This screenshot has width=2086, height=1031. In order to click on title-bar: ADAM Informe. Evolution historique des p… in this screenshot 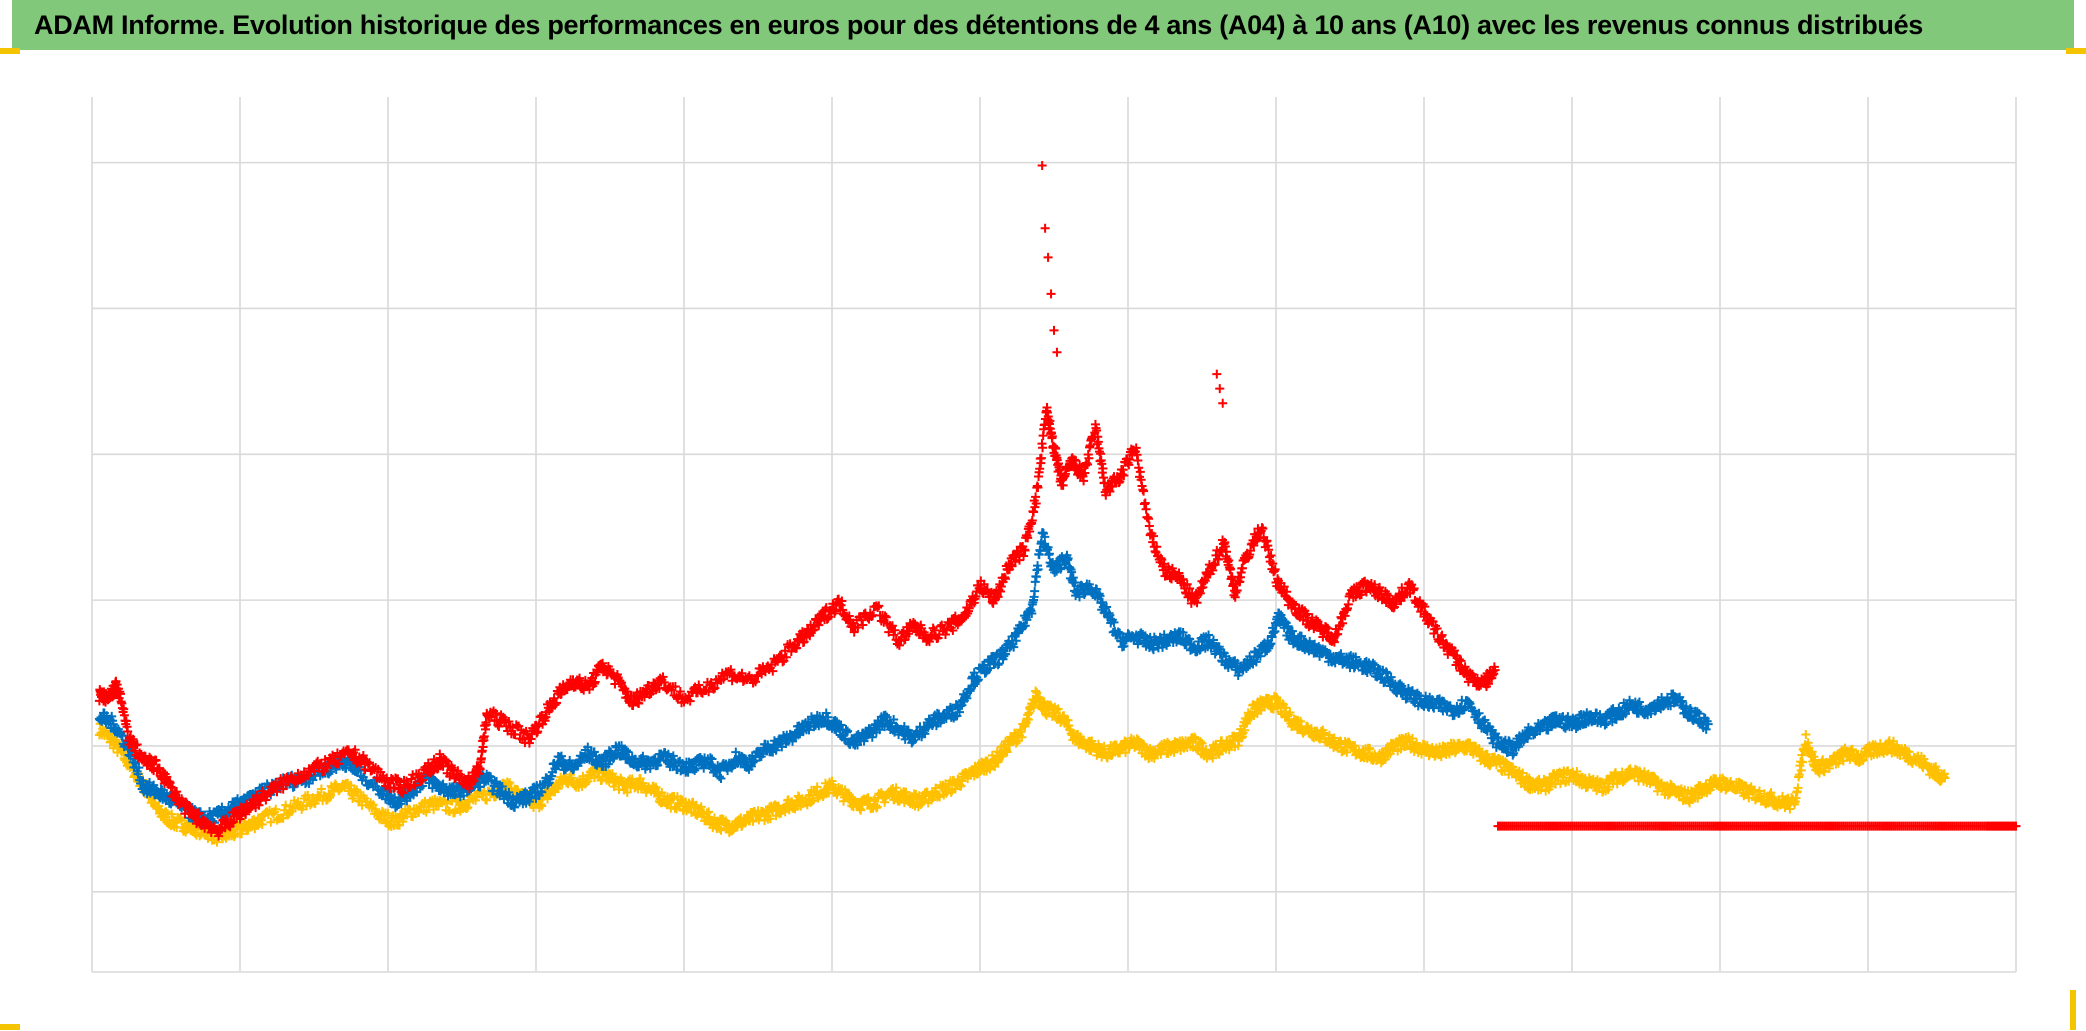, I will do `click(1043, 25)`.